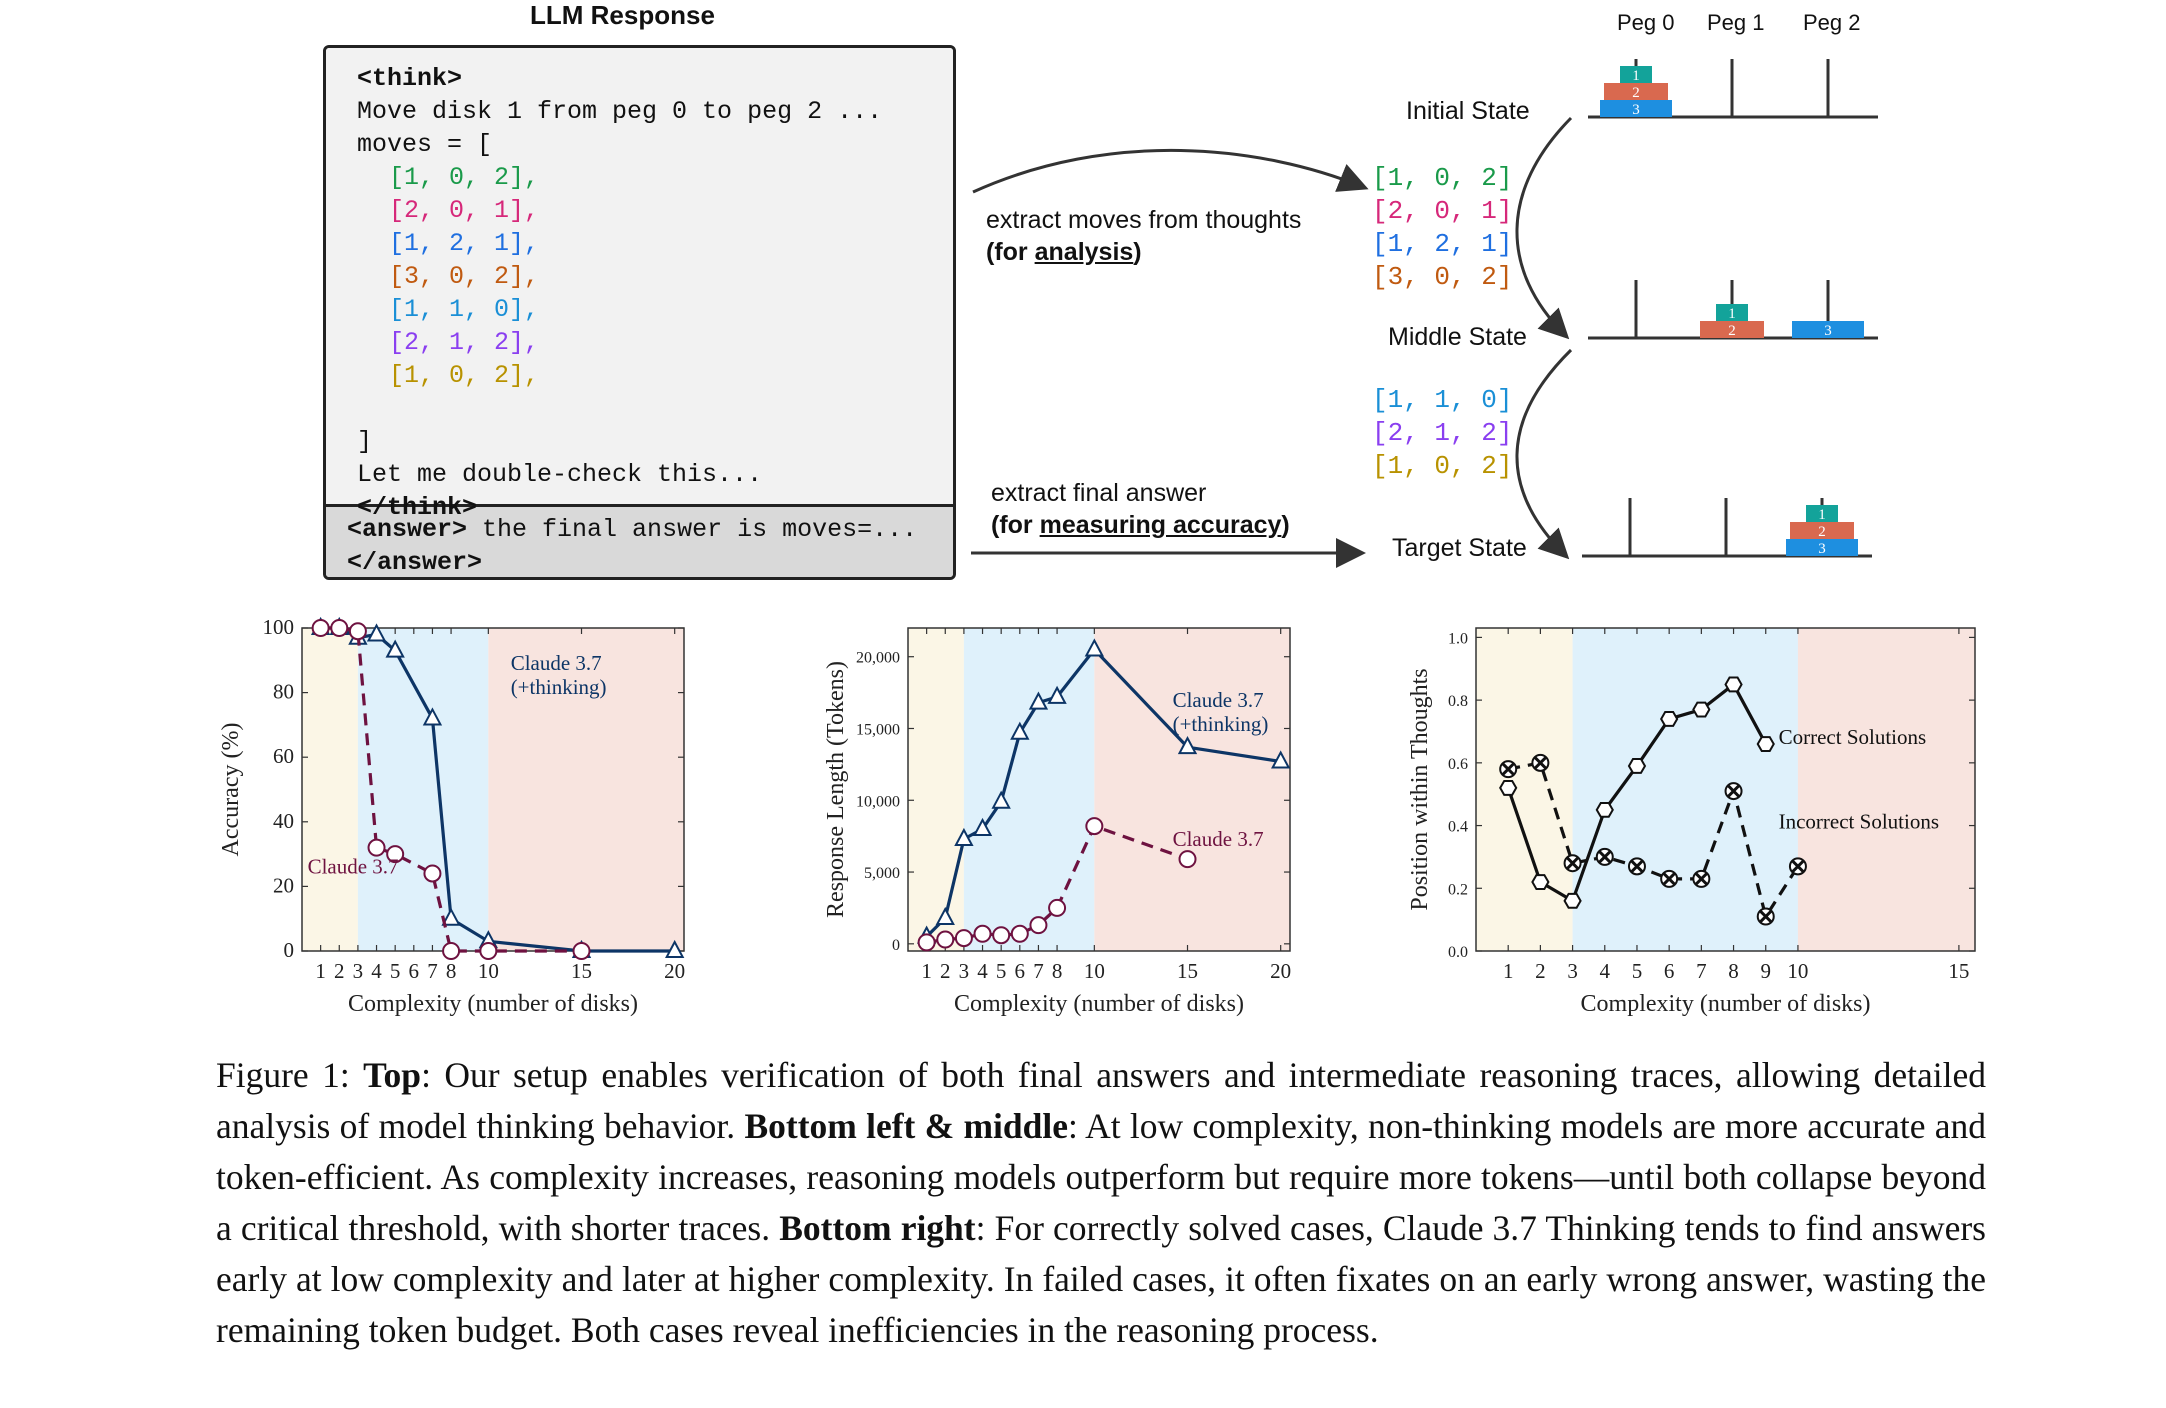 This screenshot has width=2166, height=1408. What do you see at coordinates (1828, 331) in the screenshot?
I see `disk-label-3-middle: 3` at bounding box center [1828, 331].